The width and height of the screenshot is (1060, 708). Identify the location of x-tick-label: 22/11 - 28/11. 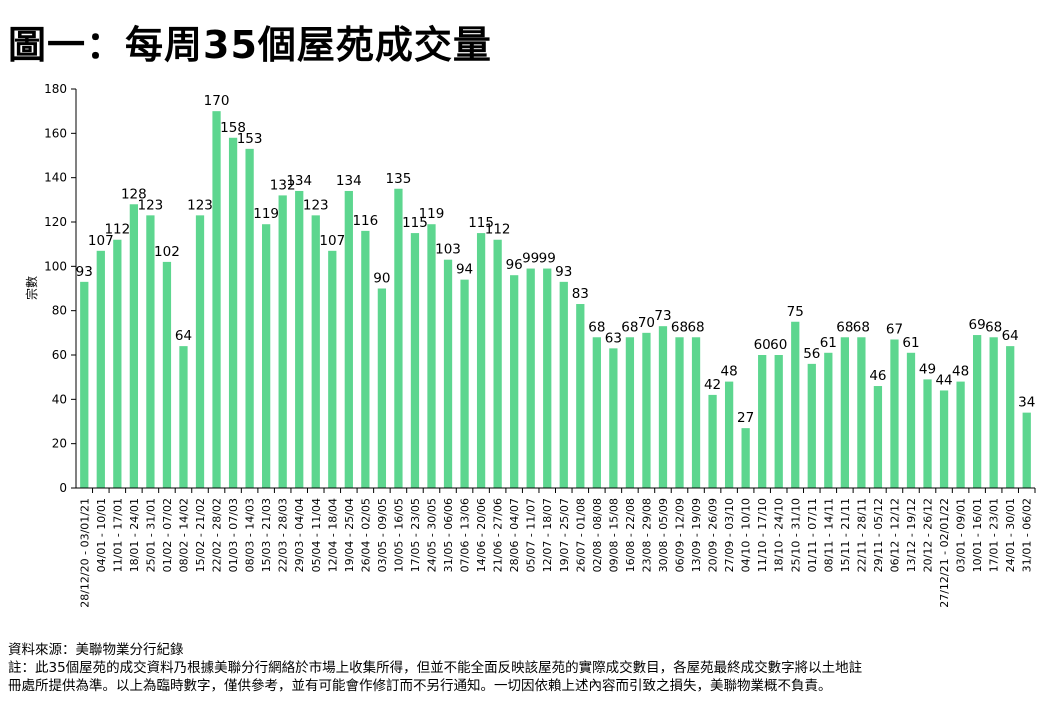
(861, 535).